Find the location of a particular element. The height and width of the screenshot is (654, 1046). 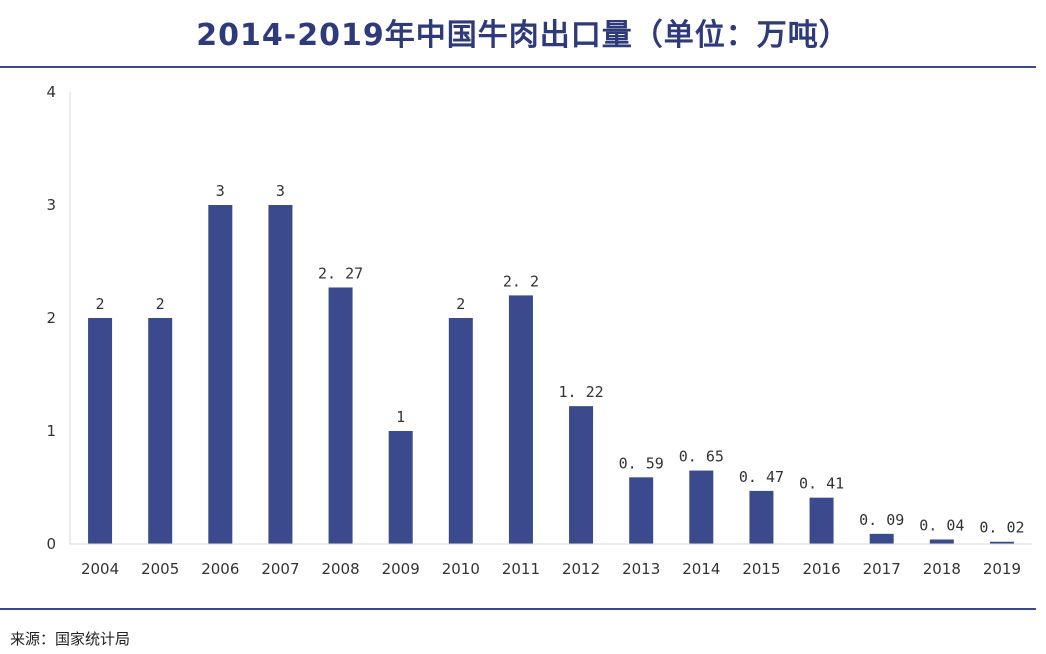

x-tick-label: 2012 is located at coordinates (581, 569).